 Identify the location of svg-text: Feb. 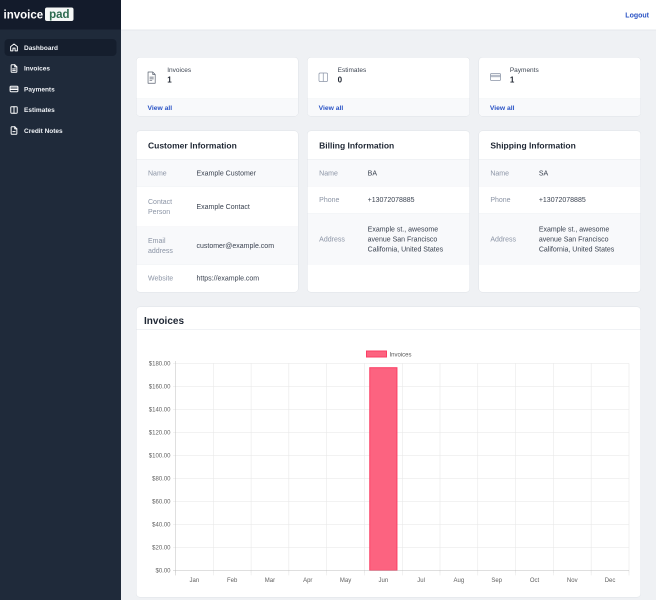
(232, 581).